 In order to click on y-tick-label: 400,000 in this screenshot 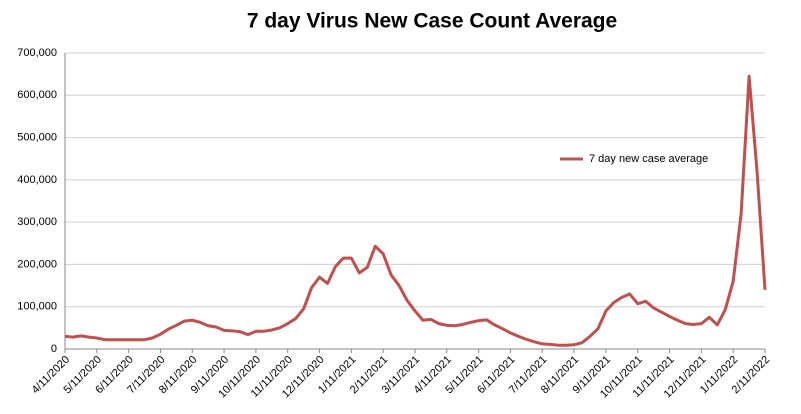, I will do `click(37, 180)`.